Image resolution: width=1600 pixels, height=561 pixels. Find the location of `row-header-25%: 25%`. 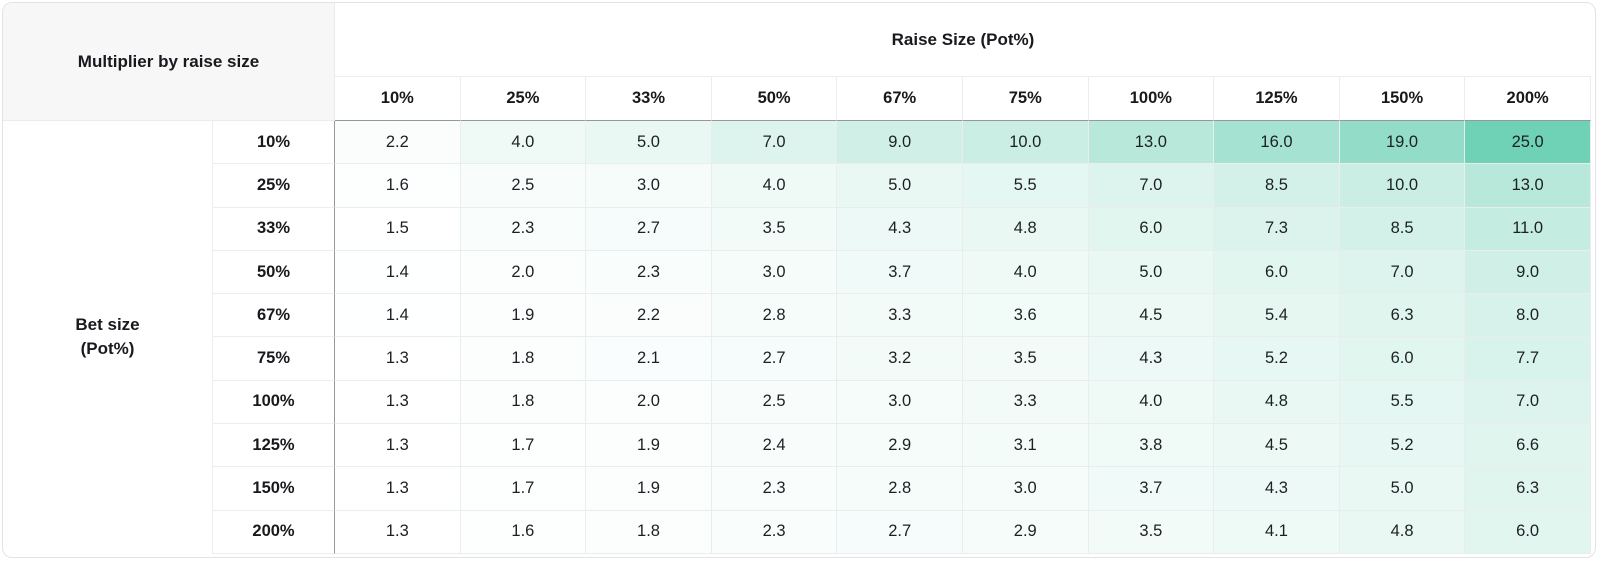

row-header-25%: 25% is located at coordinates (274, 186).